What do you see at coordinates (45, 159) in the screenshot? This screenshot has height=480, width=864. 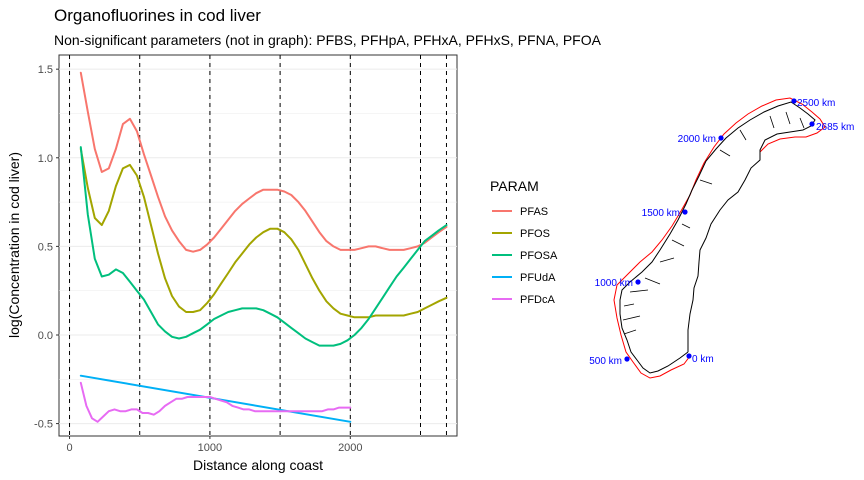 I see `y-tick-label: 1.0` at bounding box center [45, 159].